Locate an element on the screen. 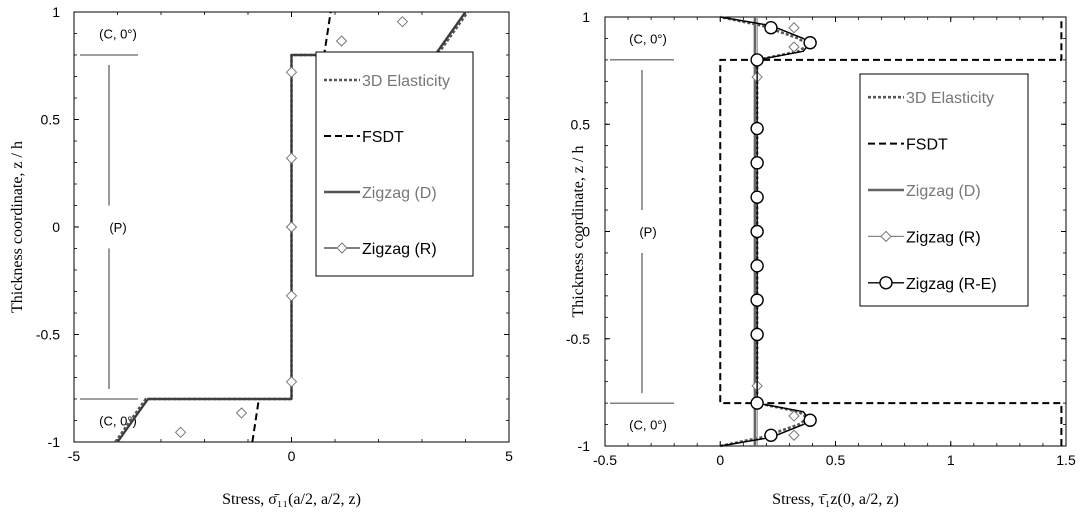  x-tick-label: 0.5 is located at coordinates (836, 460).